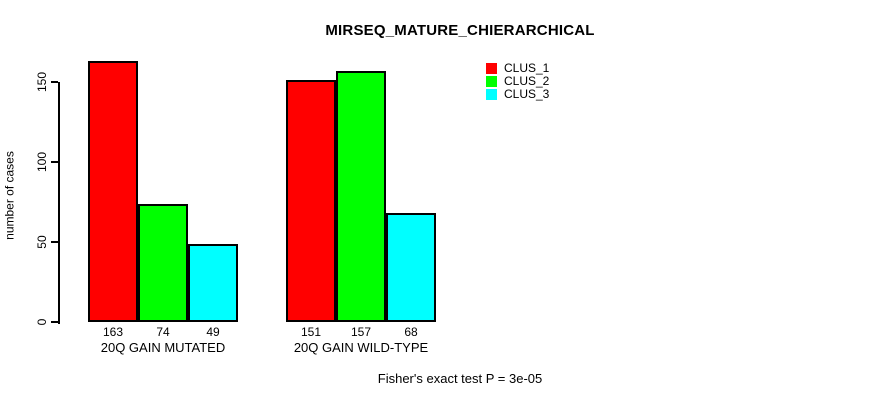 This screenshot has width=890, height=400. Describe the element at coordinates (527, 94) in the screenshot. I see `legend-label: CLUS_3` at that location.